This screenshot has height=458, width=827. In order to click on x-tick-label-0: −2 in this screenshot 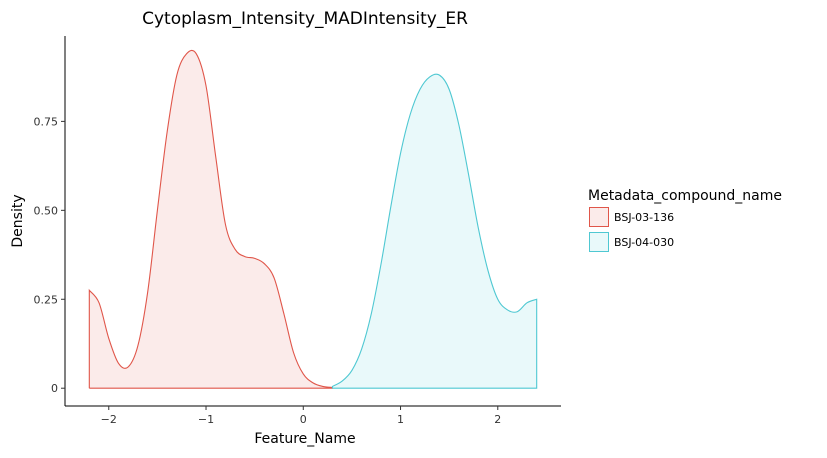, I will do `click(109, 419)`.